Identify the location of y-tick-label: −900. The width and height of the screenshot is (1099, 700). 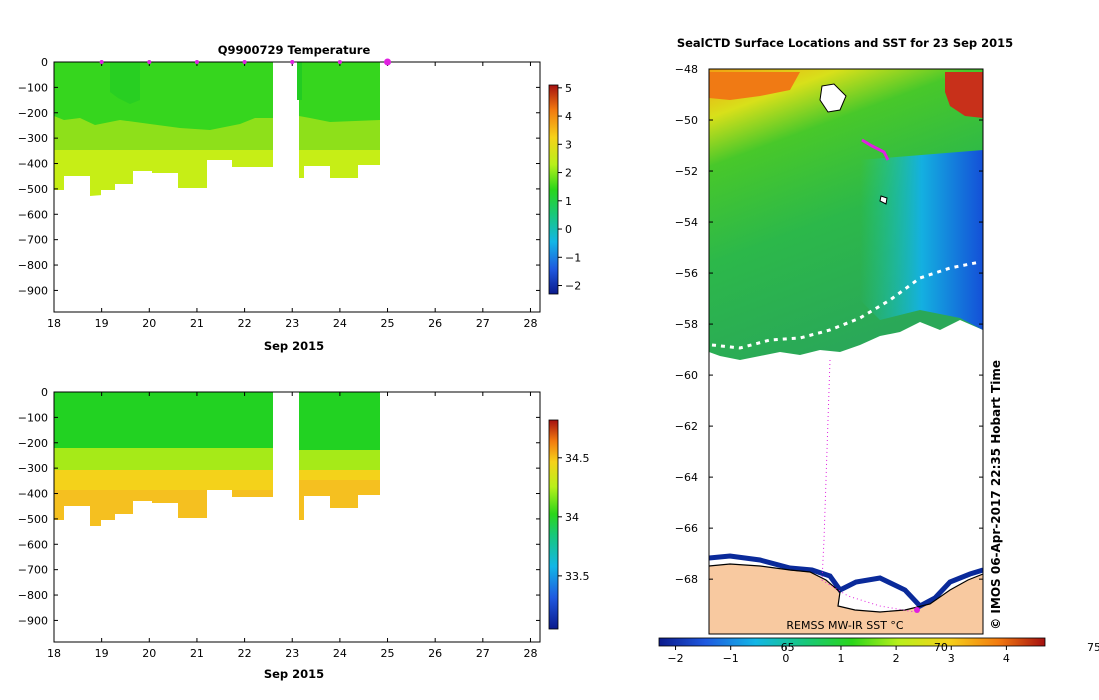
(33, 290).